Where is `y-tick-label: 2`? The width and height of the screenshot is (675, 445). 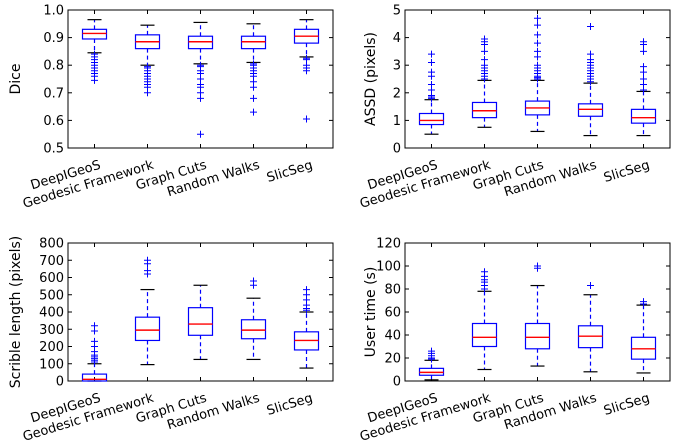
y-tick-label: 2 is located at coordinates (397, 93).